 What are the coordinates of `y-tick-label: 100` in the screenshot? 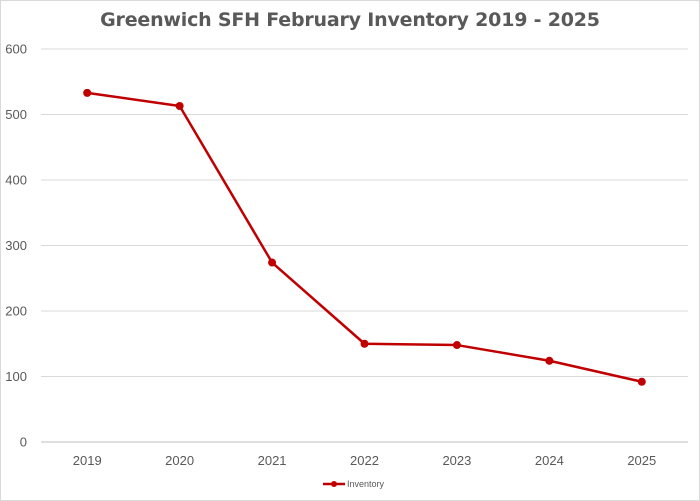 It's located at (16, 376).